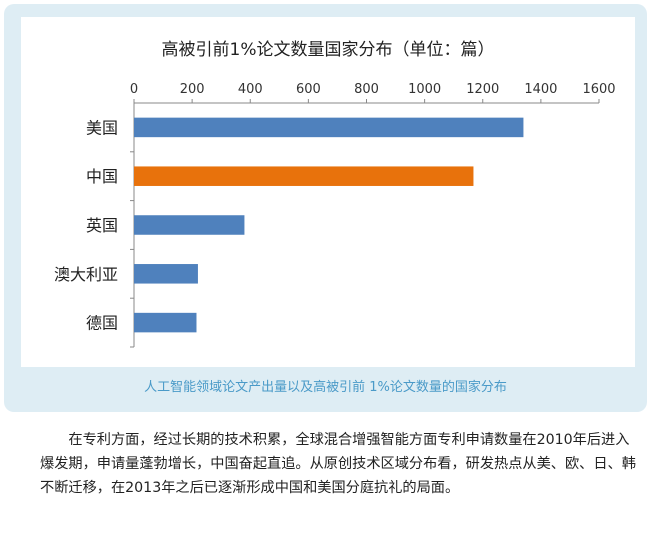  I want to click on figure-caption: 人工智能领域论文产出量以及高被引前 1%论文数量的国家分布, so click(325, 387).